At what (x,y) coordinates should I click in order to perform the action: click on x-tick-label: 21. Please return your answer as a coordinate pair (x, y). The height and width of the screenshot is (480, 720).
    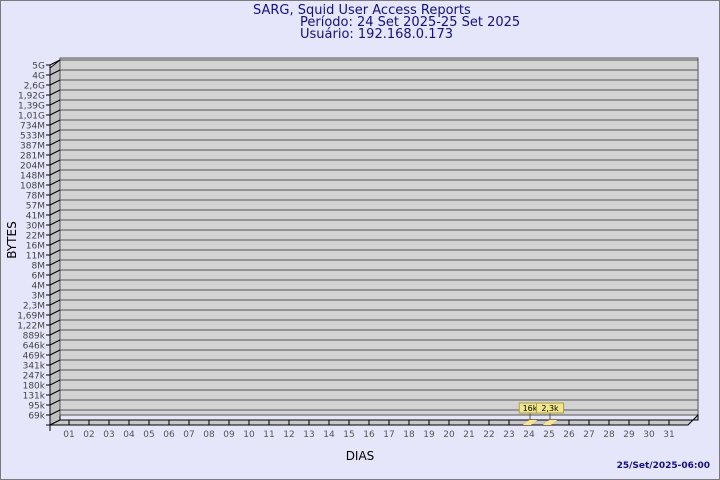
    Looking at the image, I should click on (468, 435).